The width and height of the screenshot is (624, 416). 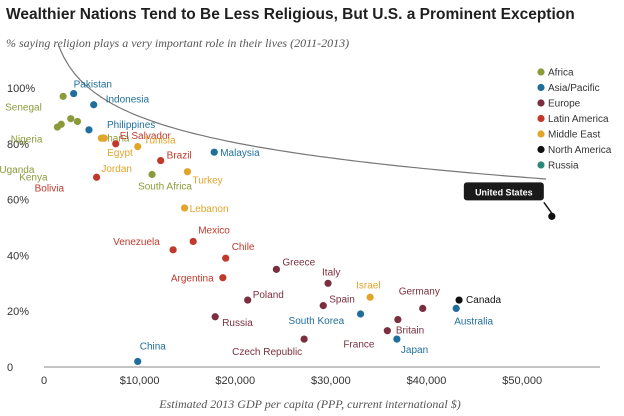 What do you see at coordinates (574, 88) in the screenshot?
I see `legend-item-asia-pacific: Asia/Pacific` at bounding box center [574, 88].